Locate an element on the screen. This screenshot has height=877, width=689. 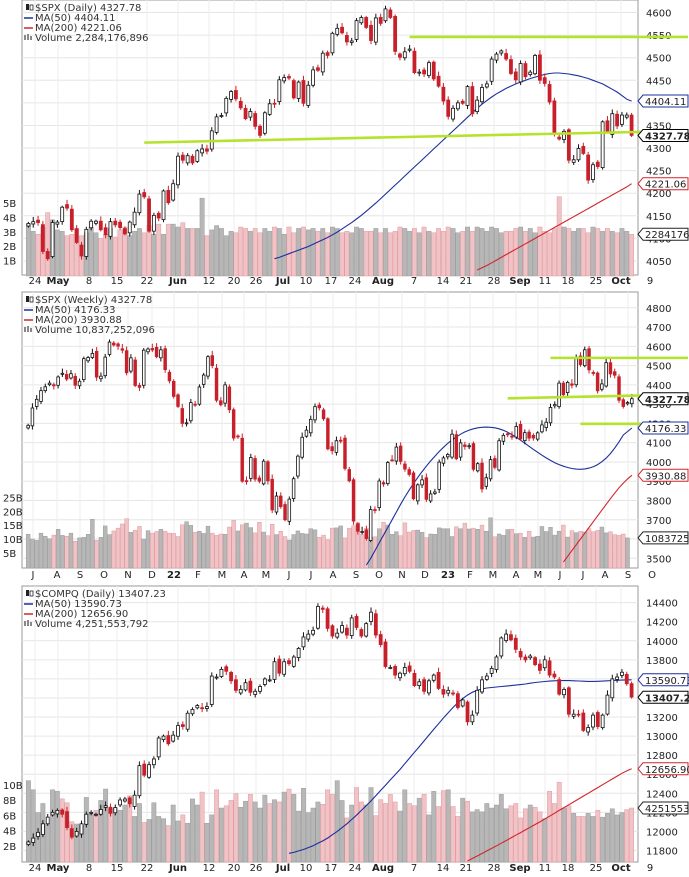
x-tick-label: 26 is located at coordinates (256, 868).